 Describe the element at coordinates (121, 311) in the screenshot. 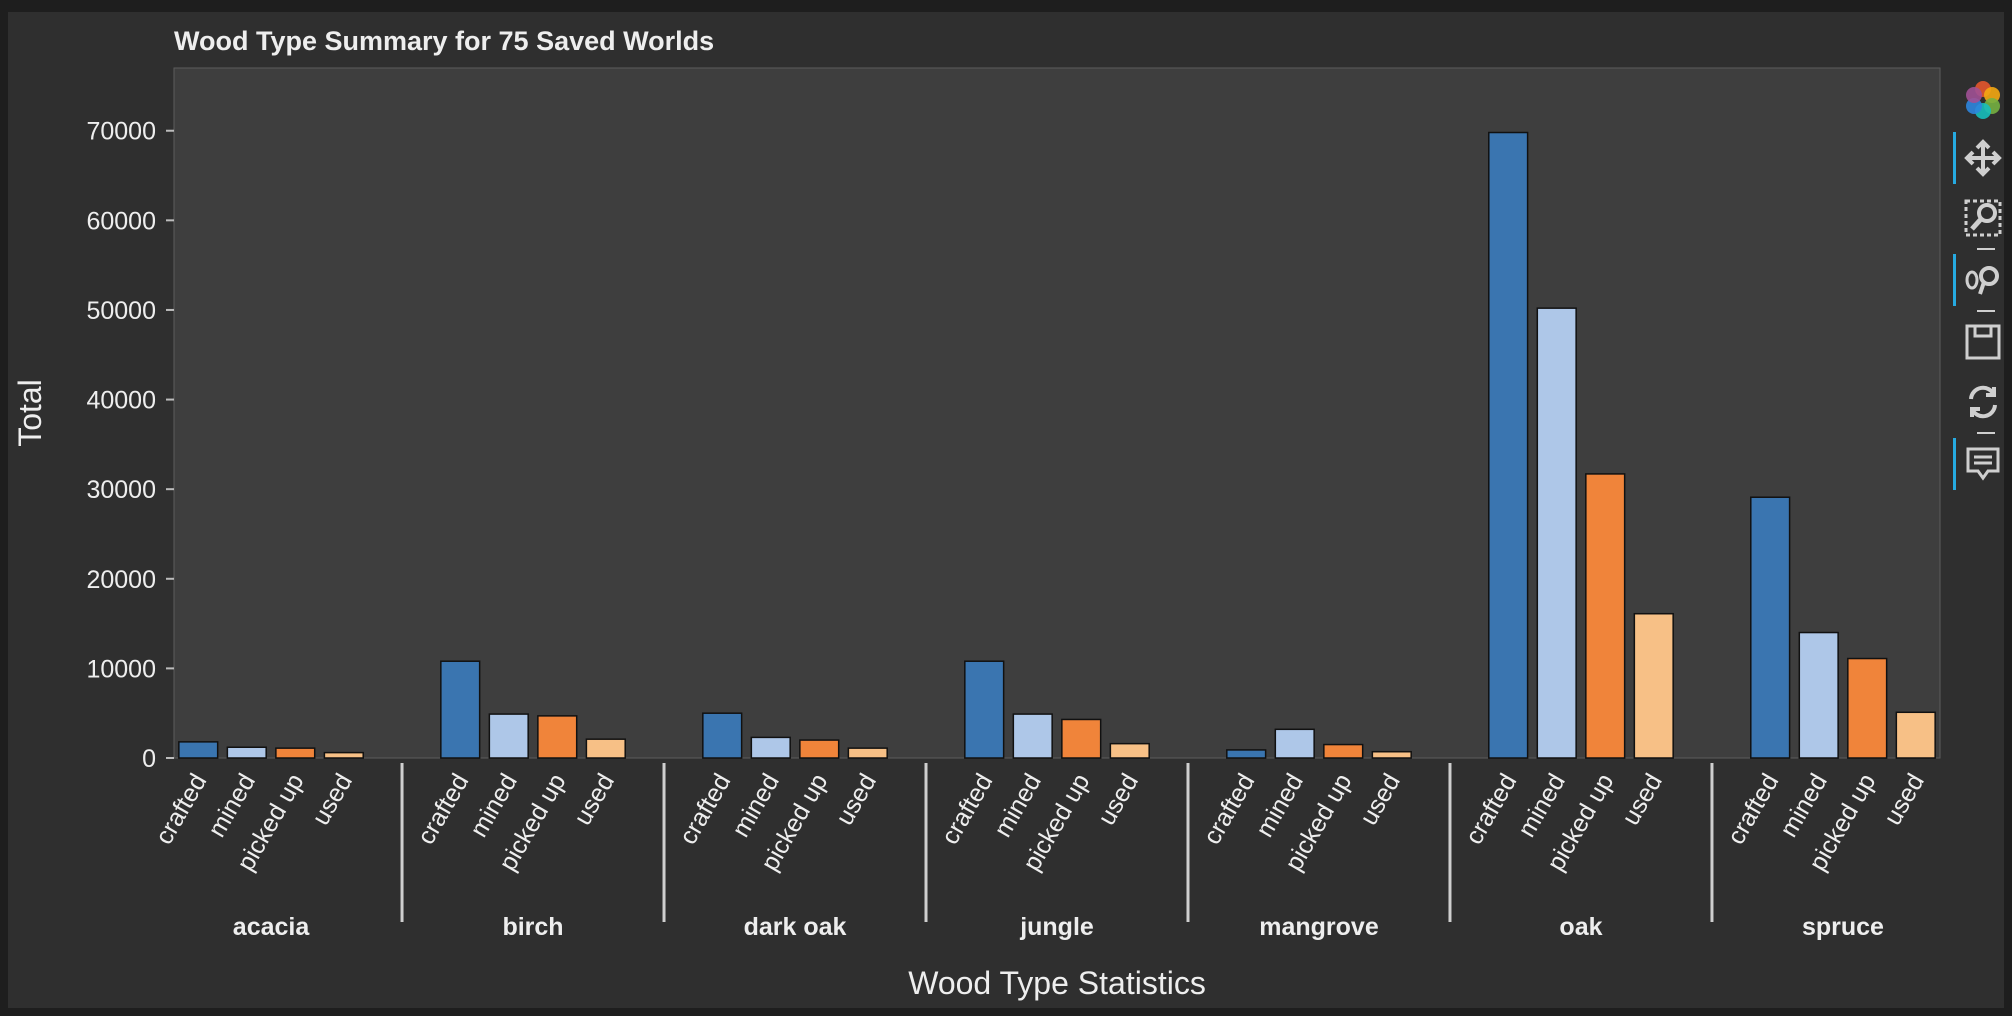

I see `y-tick-label: 50000` at that location.